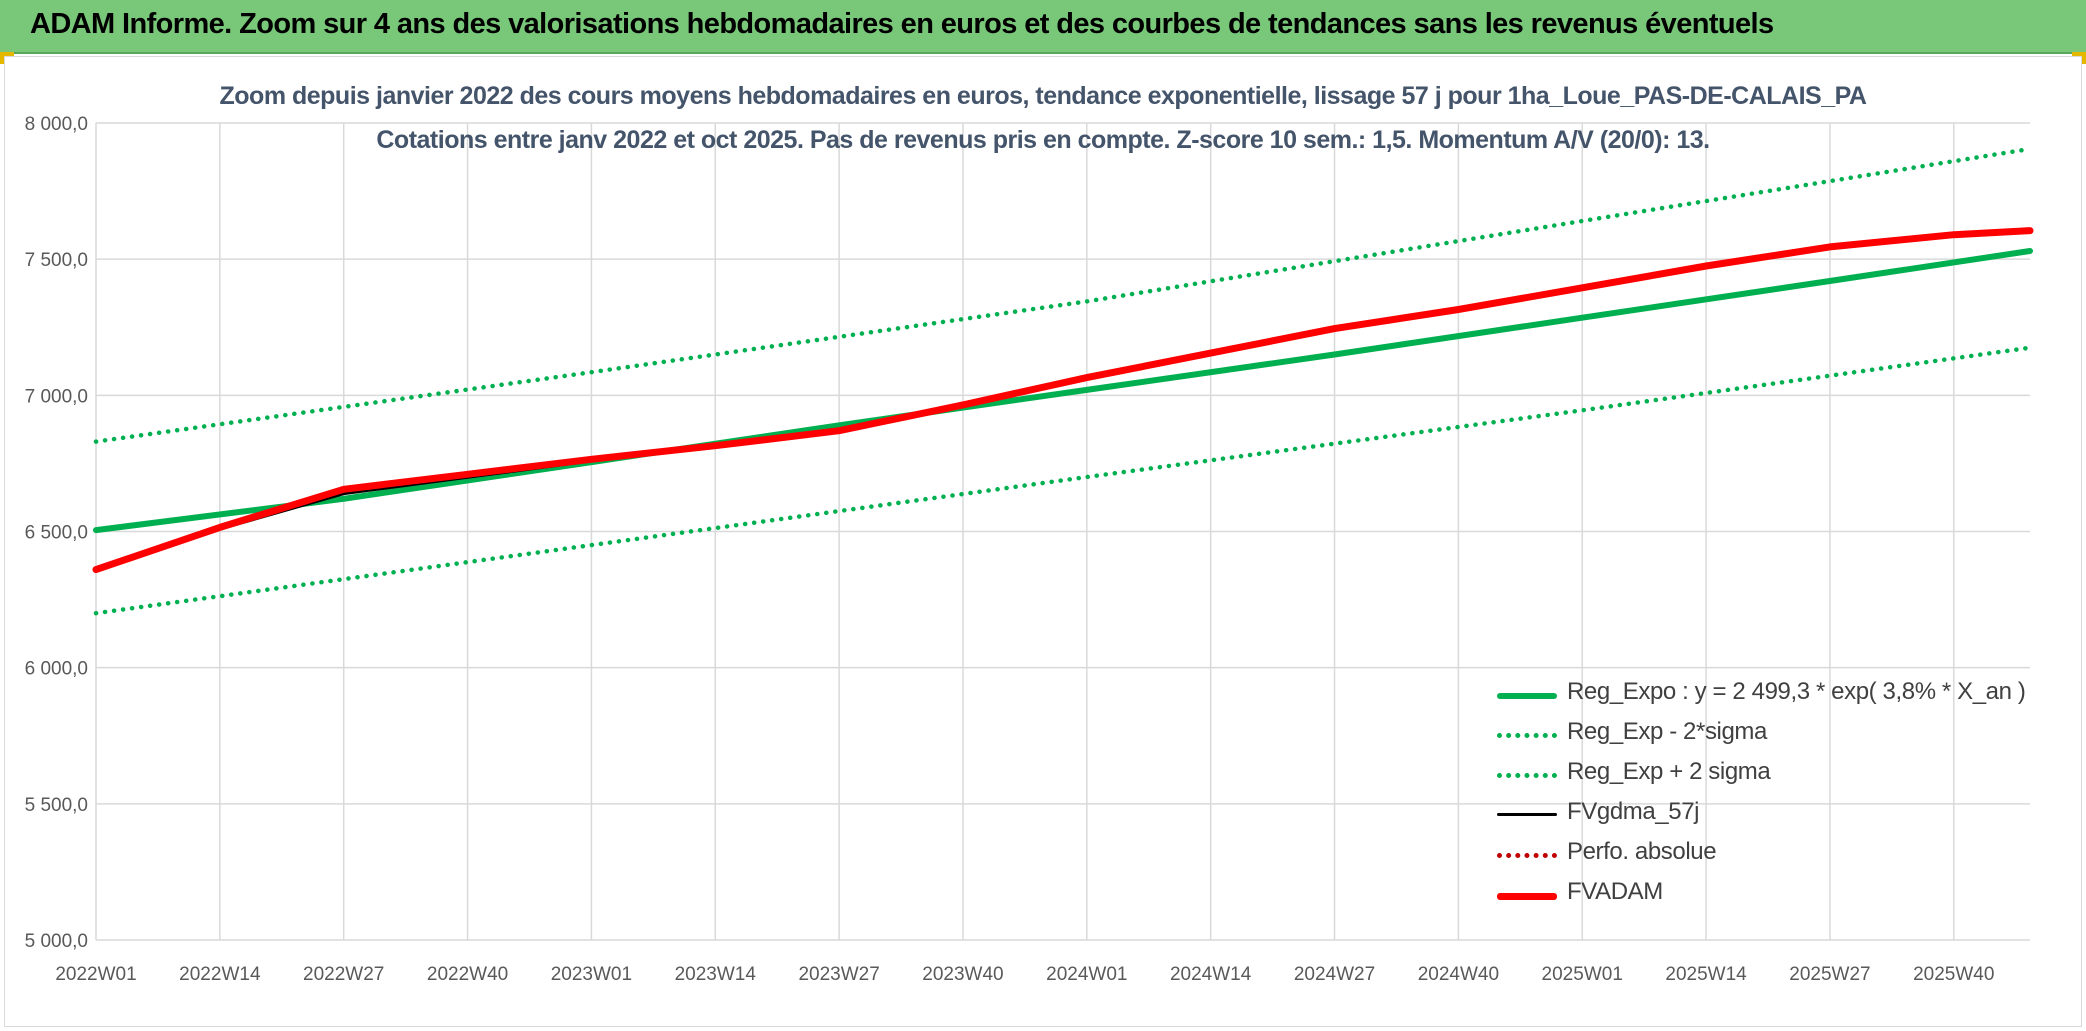  What do you see at coordinates (467, 974) in the screenshot?
I see `x-tick-label: 2022W40` at bounding box center [467, 974].